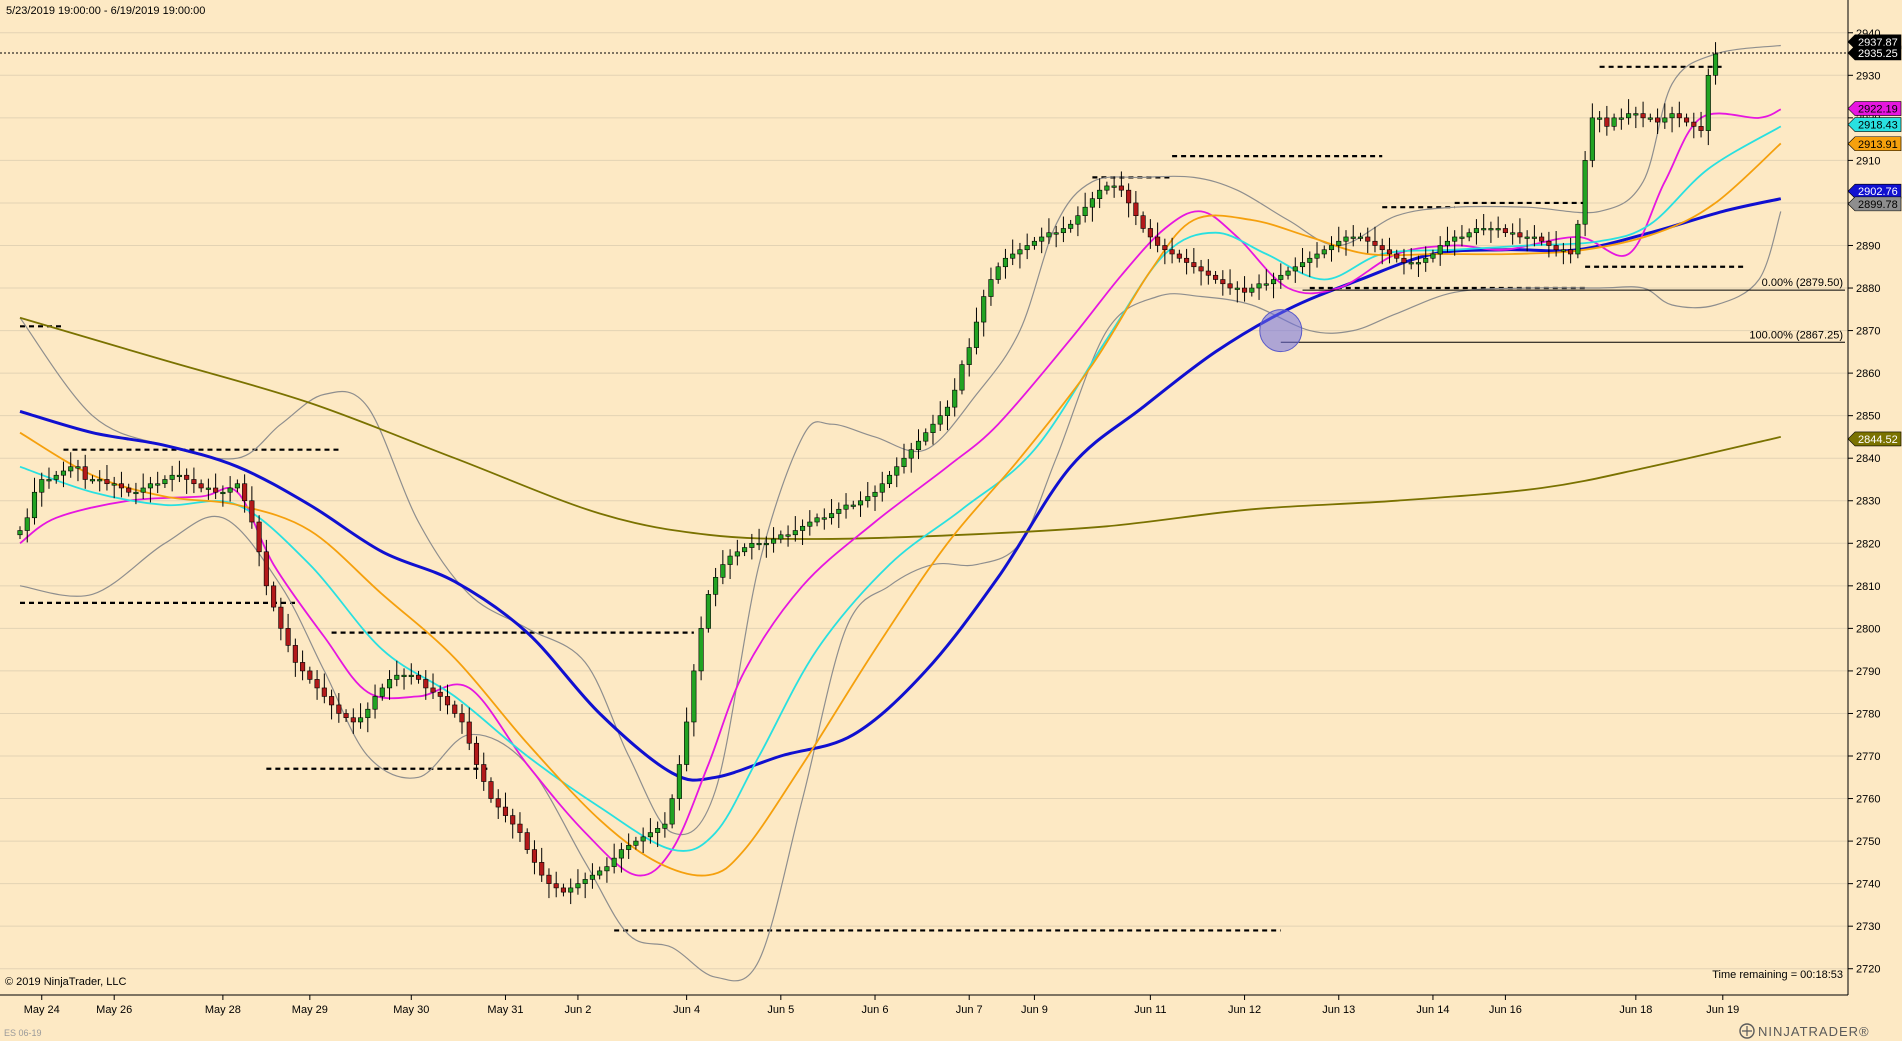 This screenshot has height=1041, width=1902. Describe the element at coordinates (1281, 331) in the screenshot. I see `fibonacci-anchor-handle` at that location.